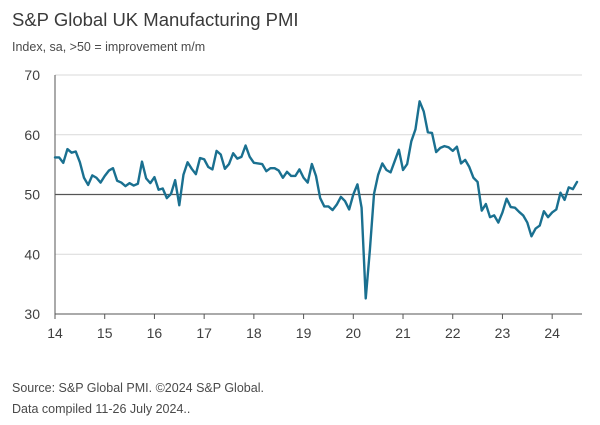  Describe the element at coordinates (32, 254) in the screenshot. I see `y-tick-label-40: 40` at that location.